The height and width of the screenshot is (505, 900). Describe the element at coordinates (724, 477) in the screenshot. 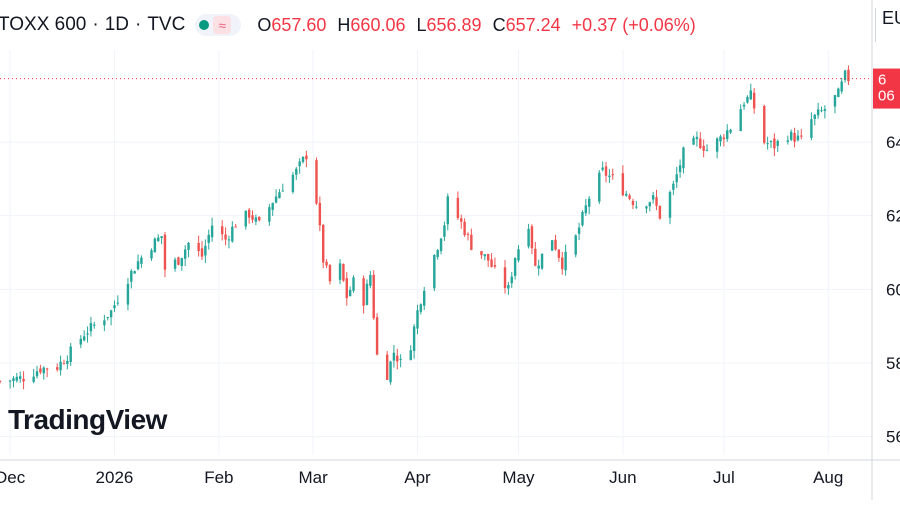

I see `time-tick-label: Jul` at that location.